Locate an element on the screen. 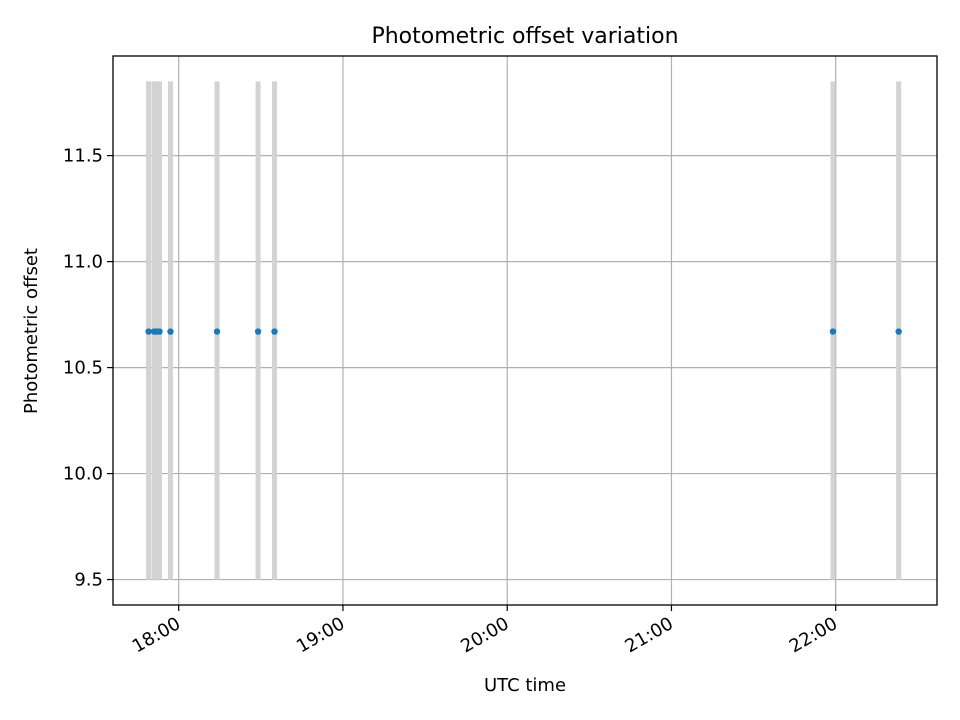  y-tick-label: 10.0 is located at coordinates (83, 474).